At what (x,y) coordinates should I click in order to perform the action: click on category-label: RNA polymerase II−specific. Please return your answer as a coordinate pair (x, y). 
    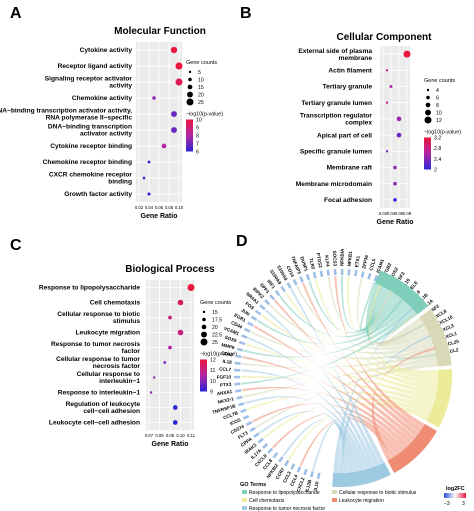
    Looking at the image, I should click on (89, 118).